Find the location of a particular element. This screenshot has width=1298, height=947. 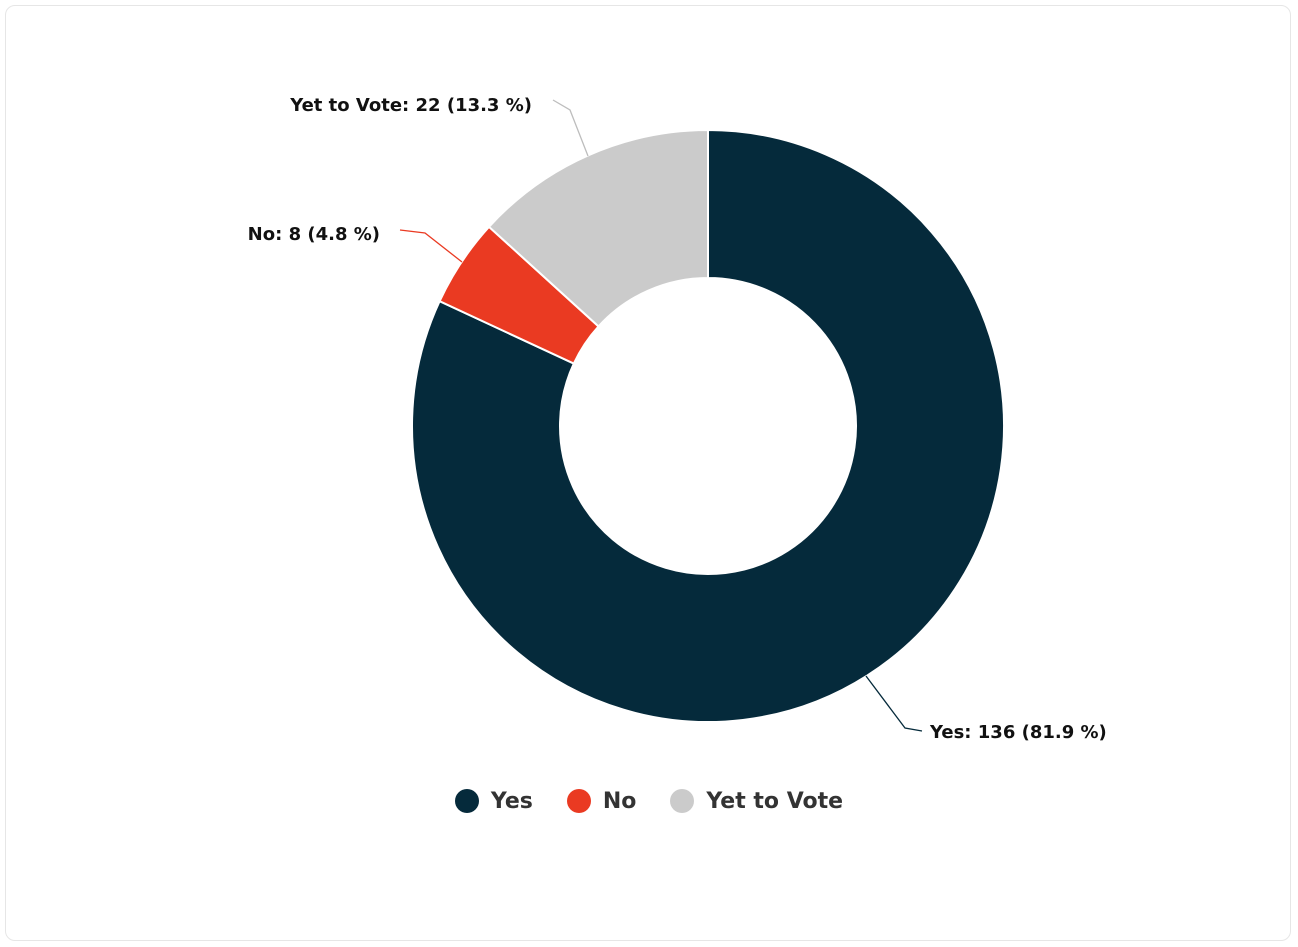

legend-label-no: No is located at coordinates (619, 801).